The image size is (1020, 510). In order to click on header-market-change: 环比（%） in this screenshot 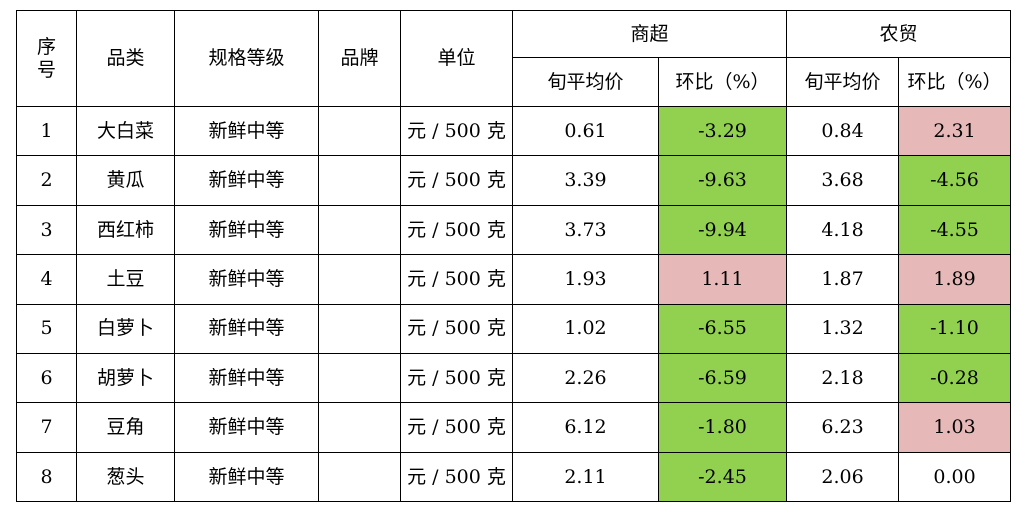, I will do `click(955, 82)`.